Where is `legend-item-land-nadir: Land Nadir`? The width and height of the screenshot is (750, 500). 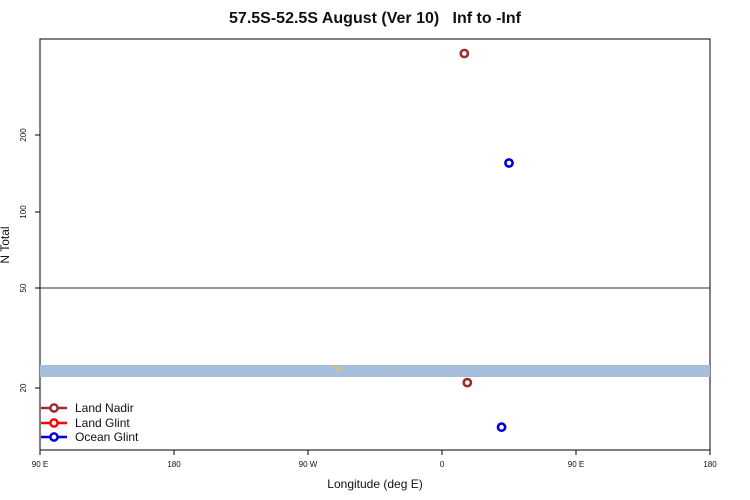 legend-item-land-nadir: Land Nadir is located at coordinates (89, 408).